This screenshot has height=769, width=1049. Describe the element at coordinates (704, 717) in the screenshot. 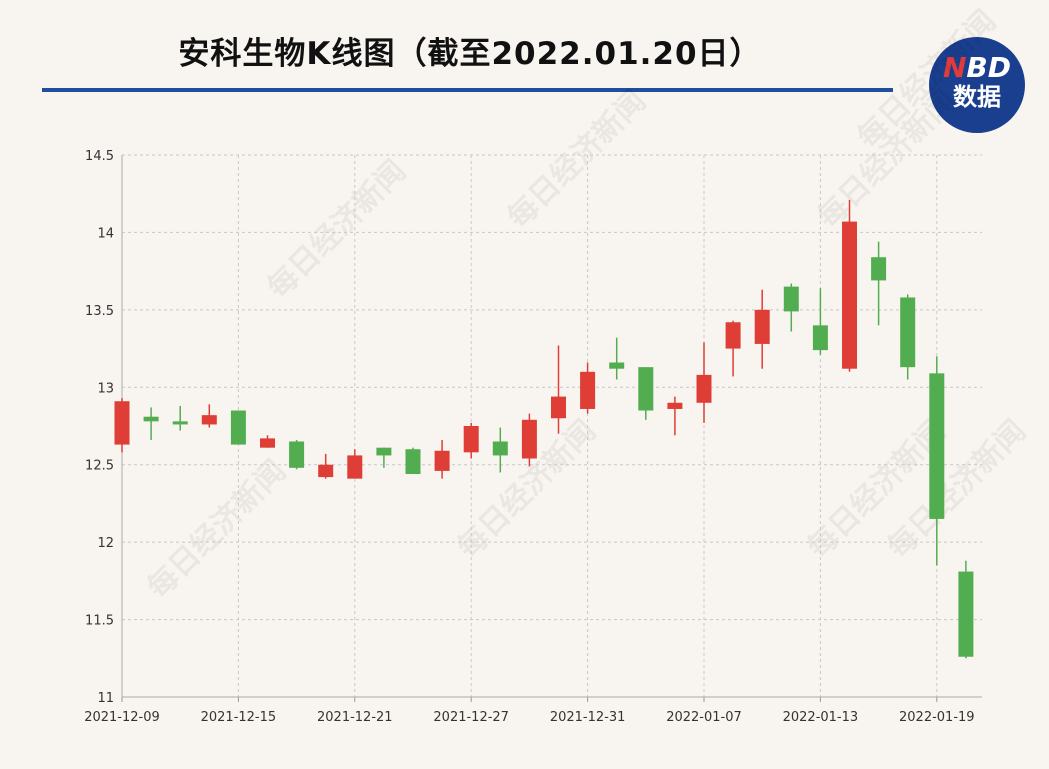

I see `x-tick-label: 2022-01-07` at that location.